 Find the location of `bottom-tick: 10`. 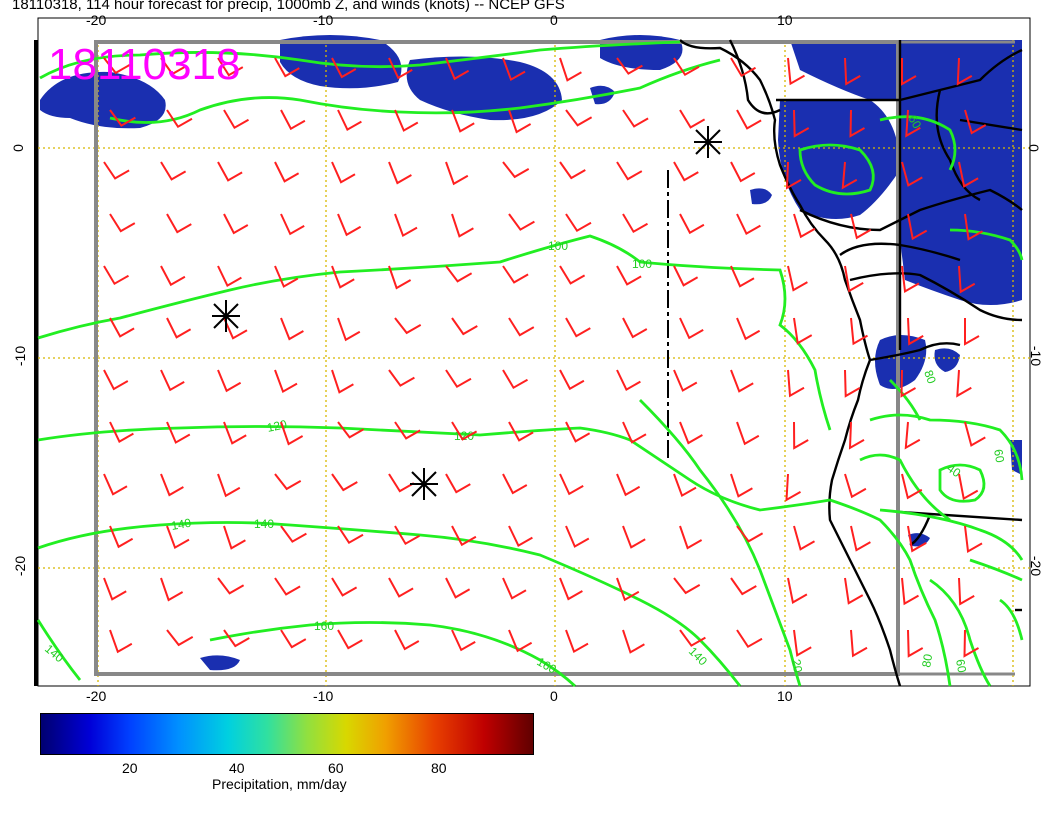

bottom-tick: 10 is located at coordinates (785, 696).